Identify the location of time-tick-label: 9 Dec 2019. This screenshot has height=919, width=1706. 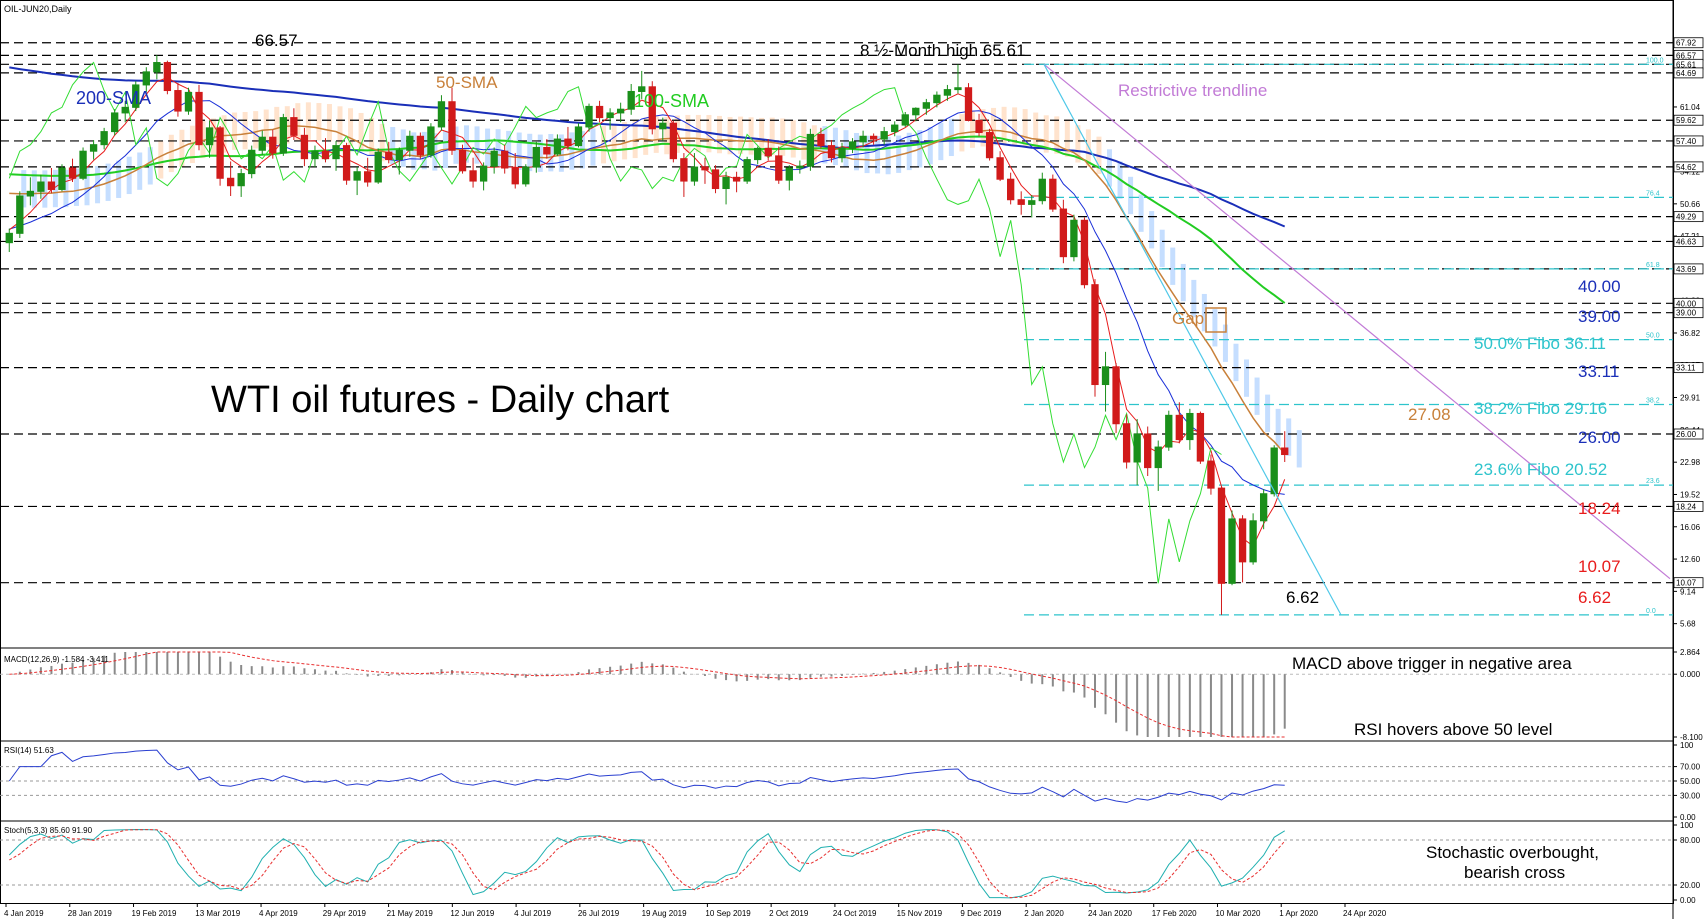
(980, 913).